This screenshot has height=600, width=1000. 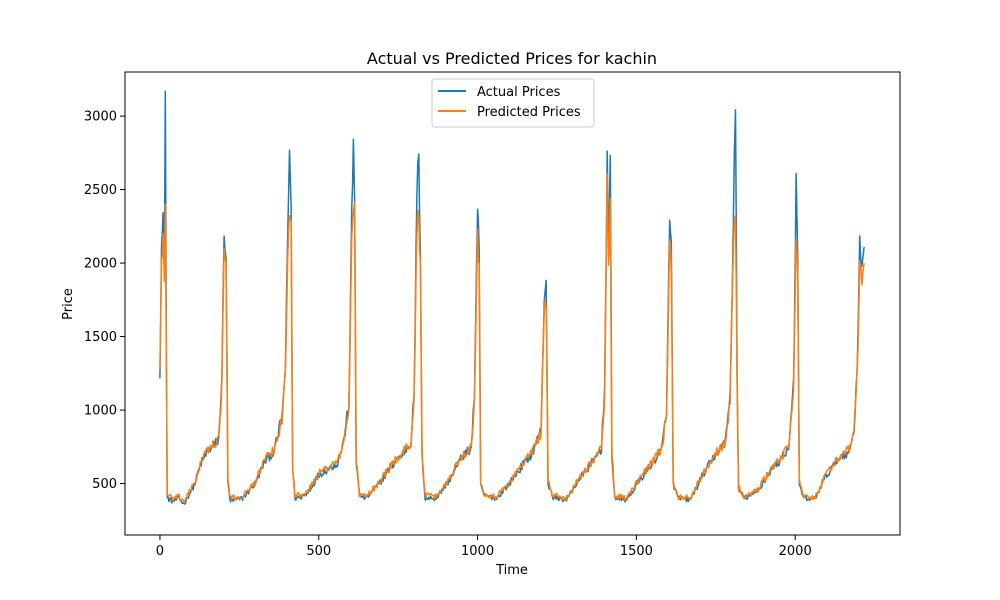 I want to click on y-tick-label: 2500, so click(x=100, y=190).